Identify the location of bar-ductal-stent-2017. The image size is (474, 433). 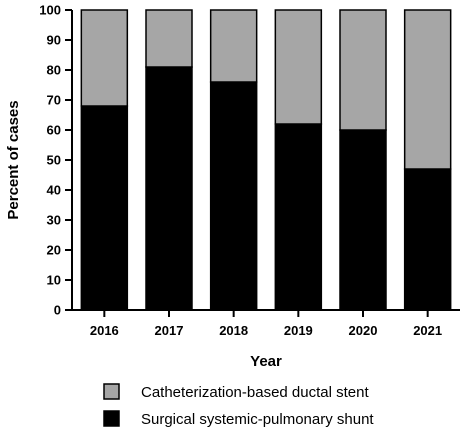
(169, 38).